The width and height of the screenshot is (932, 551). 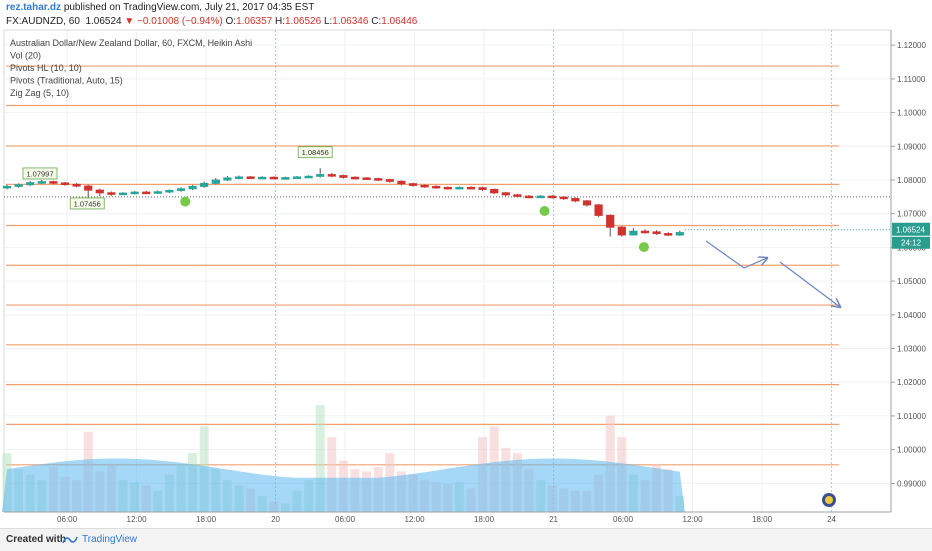 What do you see at coordinates (911, 214) in the screenshot?
I see `y-tick-label: 1.07000` at bounding box center [911, 214].